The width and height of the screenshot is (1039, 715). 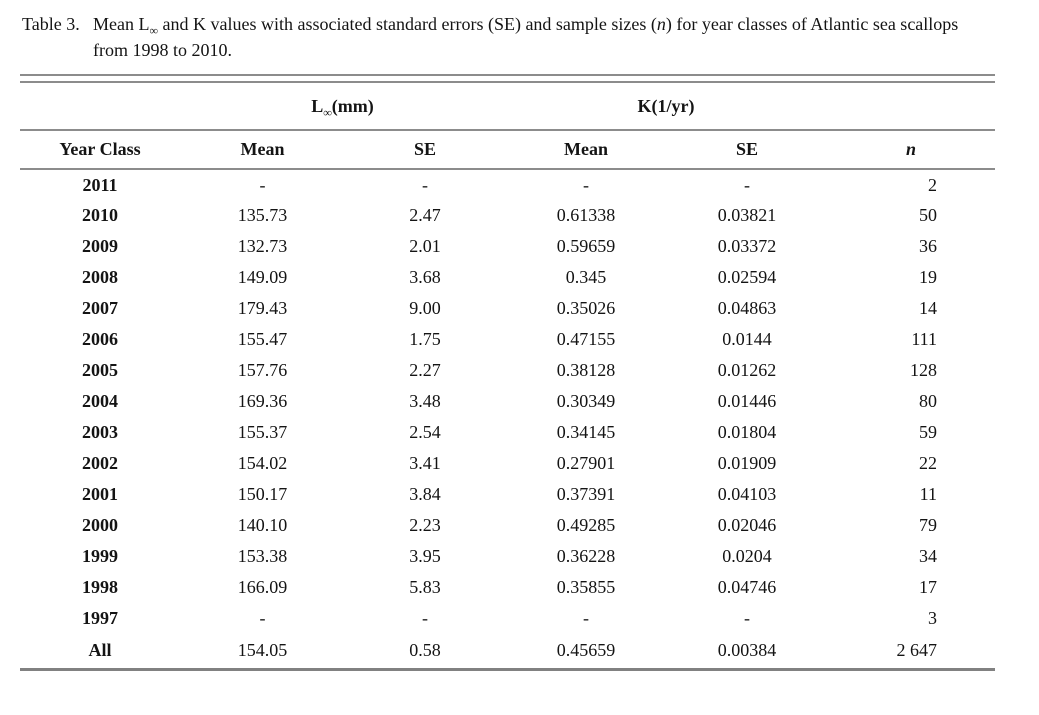 What do you see at coordinates (507, 277) in the screenshot?
I see `table-row: 2008 149.09 3.68 0.345 0.02594 19` at bounding box center [507, 277].